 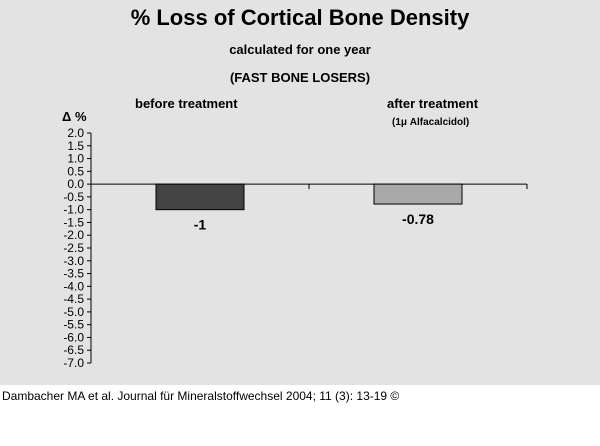 I want to click on y-axis-label: Δ %, so click(x=74, y=116).